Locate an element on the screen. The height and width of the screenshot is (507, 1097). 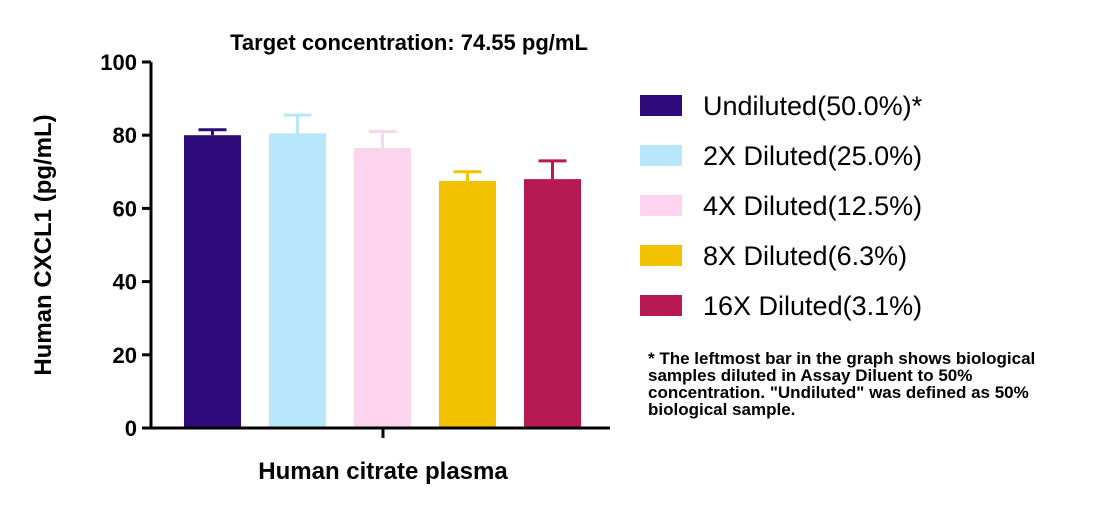
legend-label: 8X Diluted(6.3%) is located at coordinates (805, 256).